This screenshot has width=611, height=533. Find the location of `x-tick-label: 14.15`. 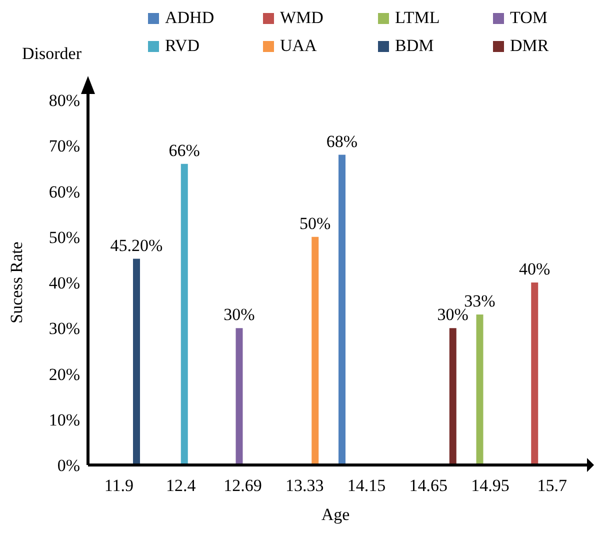

x-tick-label: 14.15 is located at coordinates (366, 486).